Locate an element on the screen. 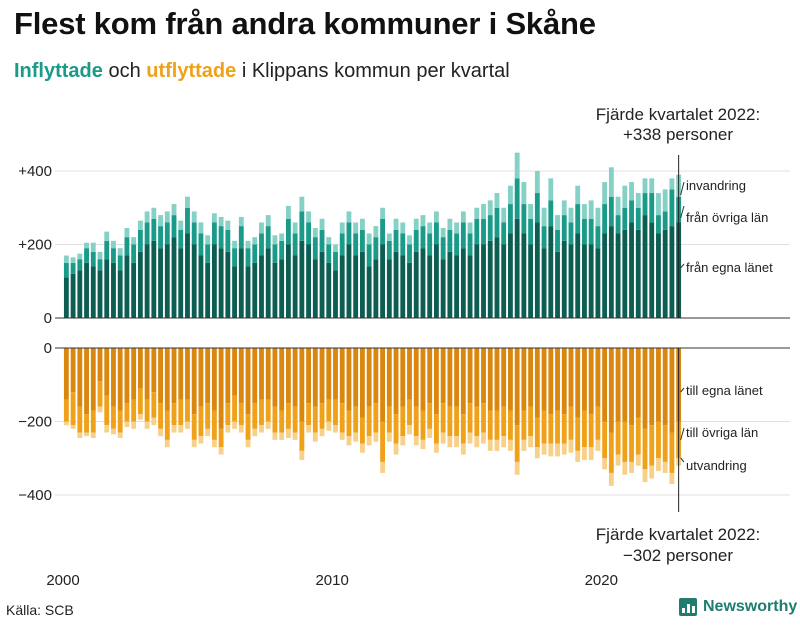 The height and width of the screenshot is (625, 800). annotation-outflow-line2: −302 personer is located at coordinates (678, 555).